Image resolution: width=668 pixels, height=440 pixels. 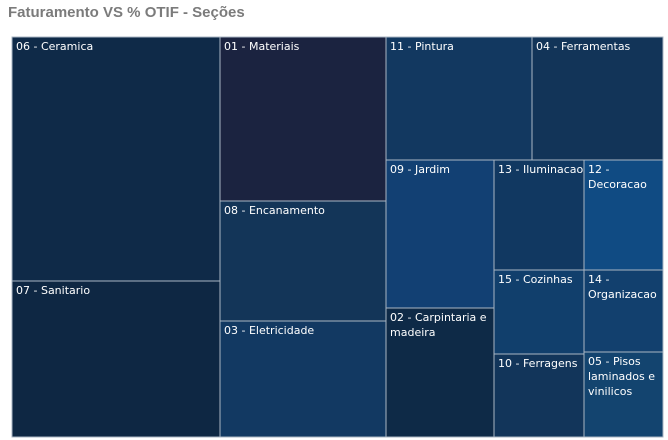 I want to click on tile-label-line: 14 -, so click(x=598, y=279).